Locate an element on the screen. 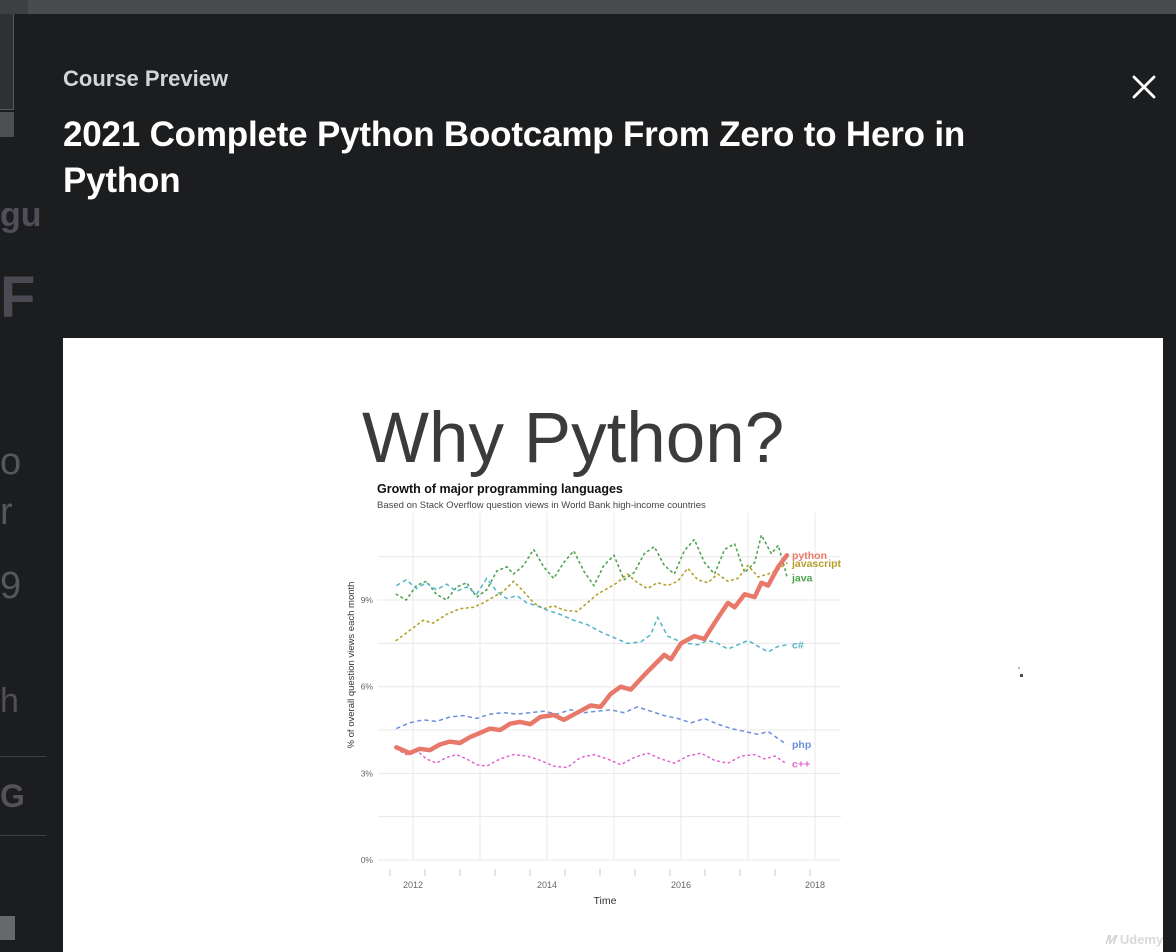 This screenshot has width=1176, height=952. chart-title: Growth of major programming languages is located at coordinates (500, 489).